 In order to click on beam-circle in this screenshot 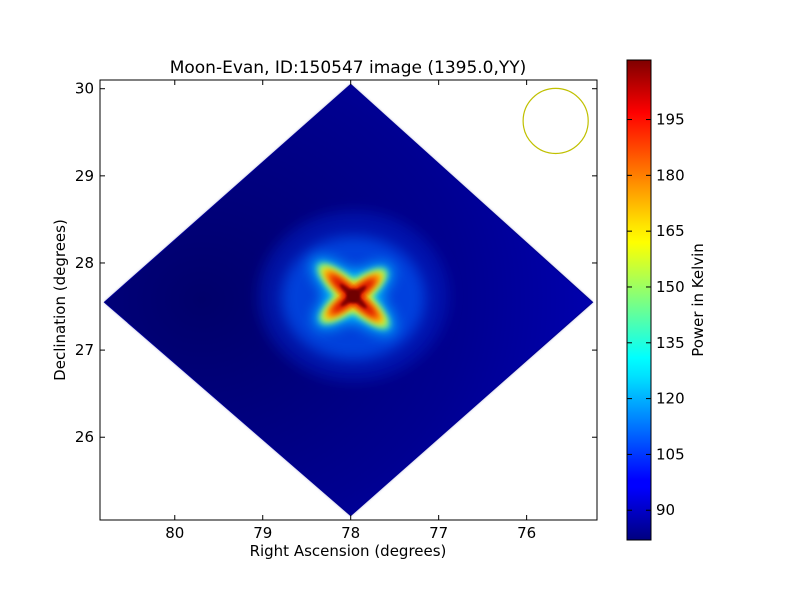, I will do `click(555, 121)`.